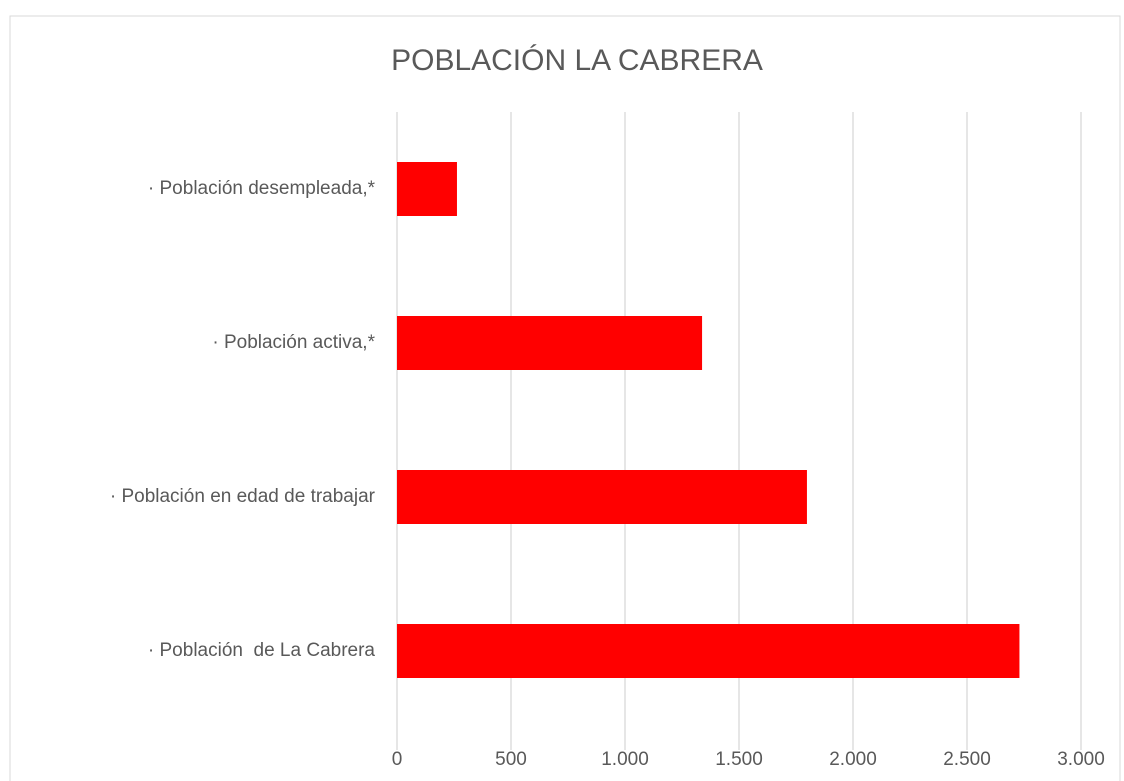 The image size is (1124, 781). What do you see at coordinates (739, 759) in the screenshot?
I see `x-tick-label: 1.500` at bounding box center [739, 759].